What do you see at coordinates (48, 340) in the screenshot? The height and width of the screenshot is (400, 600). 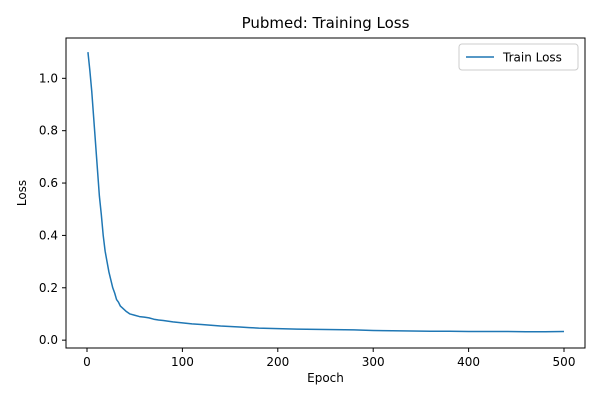 I see `y-tick-label: 0.0` at bounding box center [48, 340].